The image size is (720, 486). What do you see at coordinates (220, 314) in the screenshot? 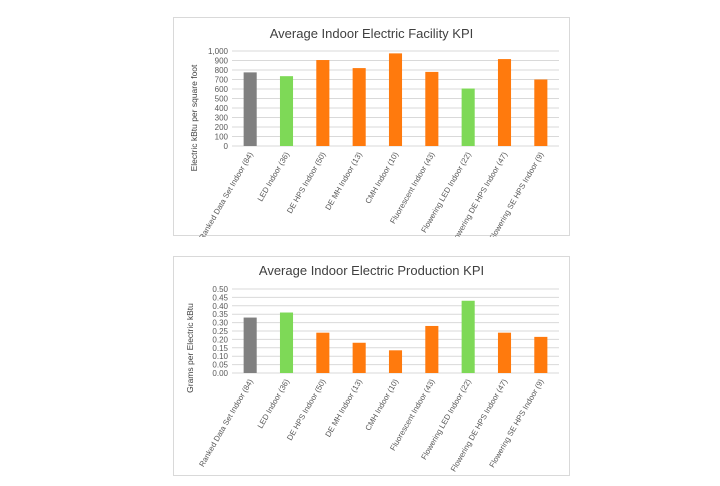
I see `y-tick-label: 0.35` at bounding box center [220, 314].